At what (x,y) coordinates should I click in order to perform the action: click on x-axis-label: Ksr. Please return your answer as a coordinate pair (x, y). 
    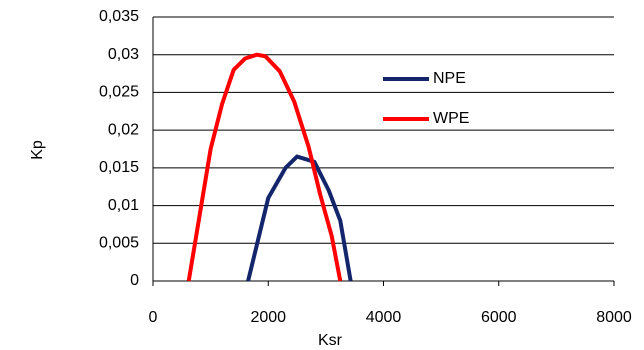
    Looking at the image, I should click on (330, 340).